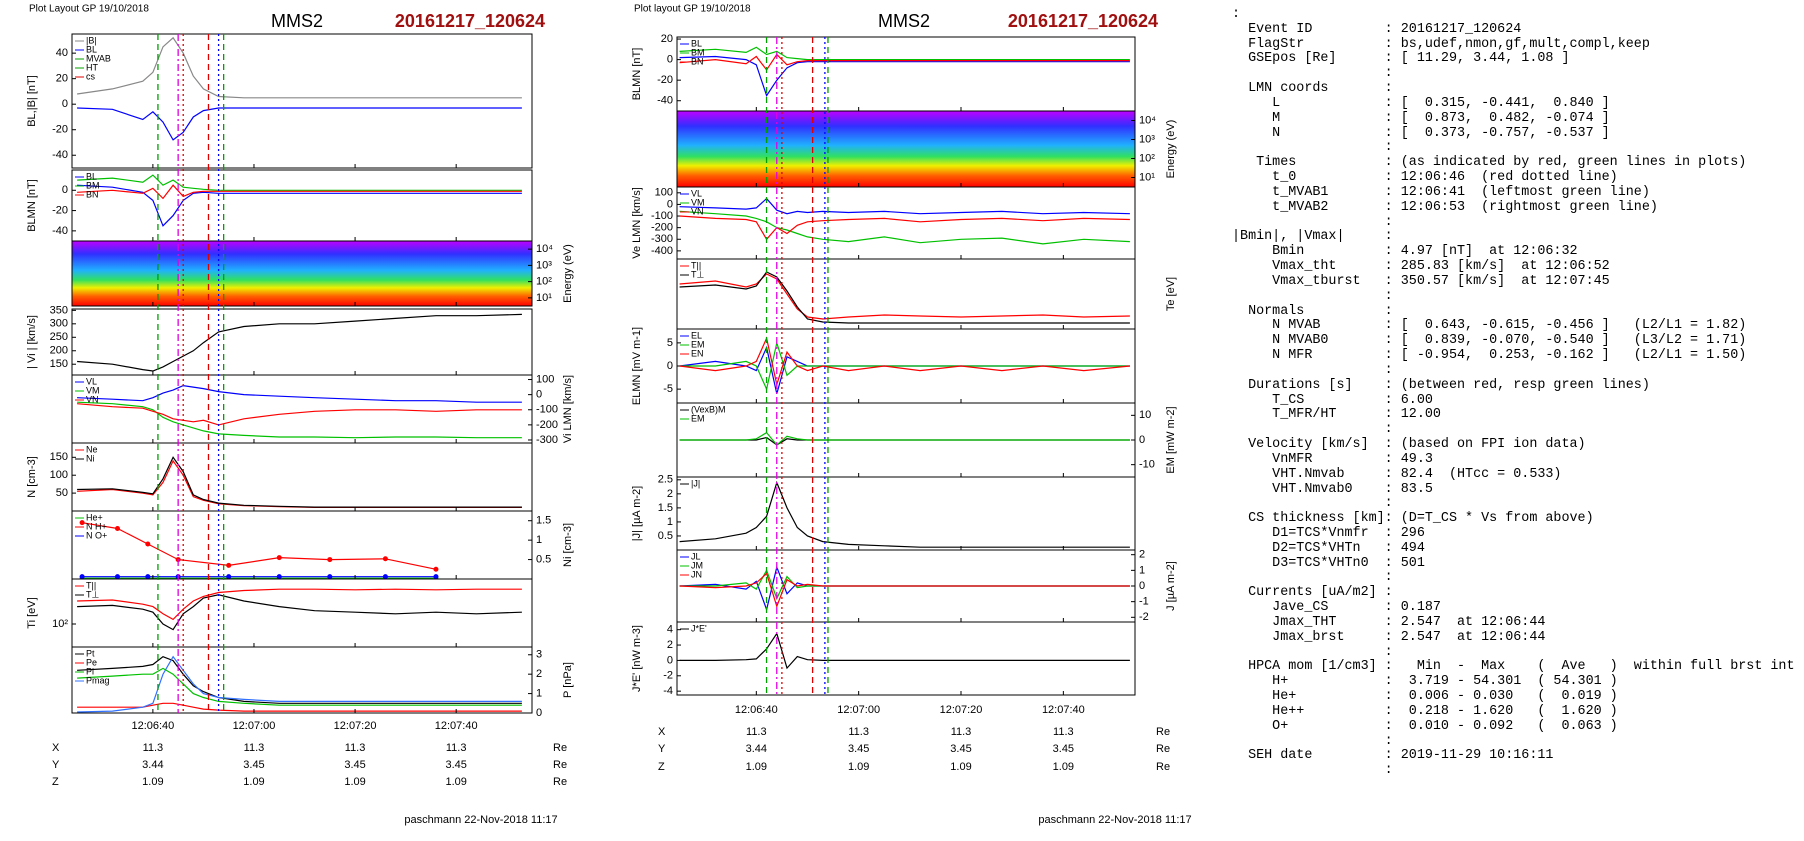 Image resolution: width=1804 pixels, height=841 pixels. Describe the element at coordinates (1425, 726) in the screenshot. I see `info-line: O+ : 0.010 - 0.092 ( 0.063 )` at that location.